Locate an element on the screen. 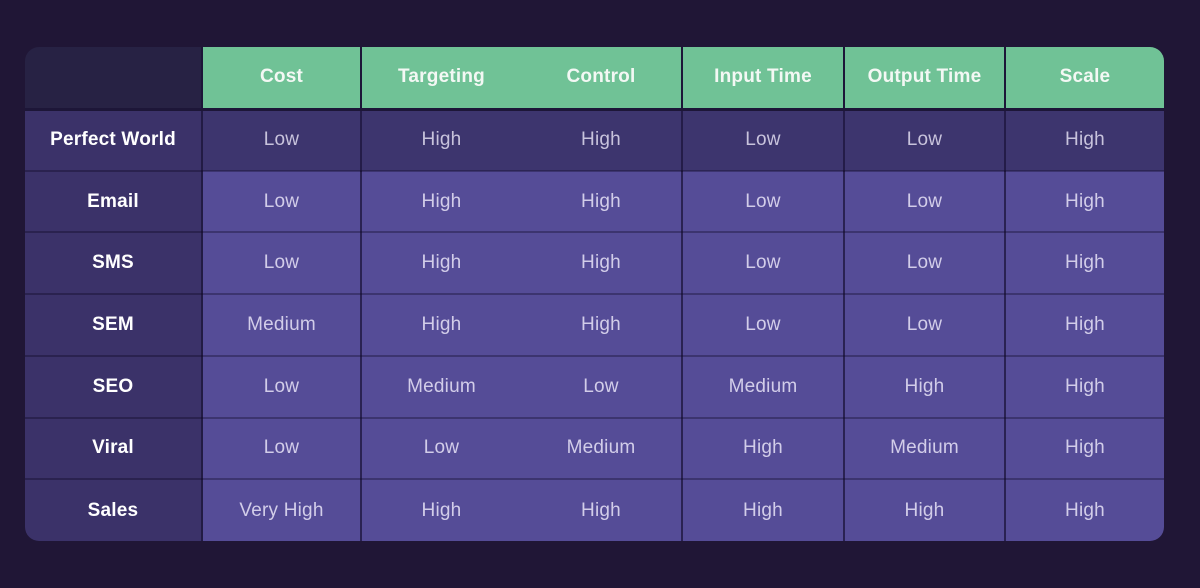 The width and height of the screenshot is (1200, 588). column-header-control: Control is located at coordinates (602, 79).